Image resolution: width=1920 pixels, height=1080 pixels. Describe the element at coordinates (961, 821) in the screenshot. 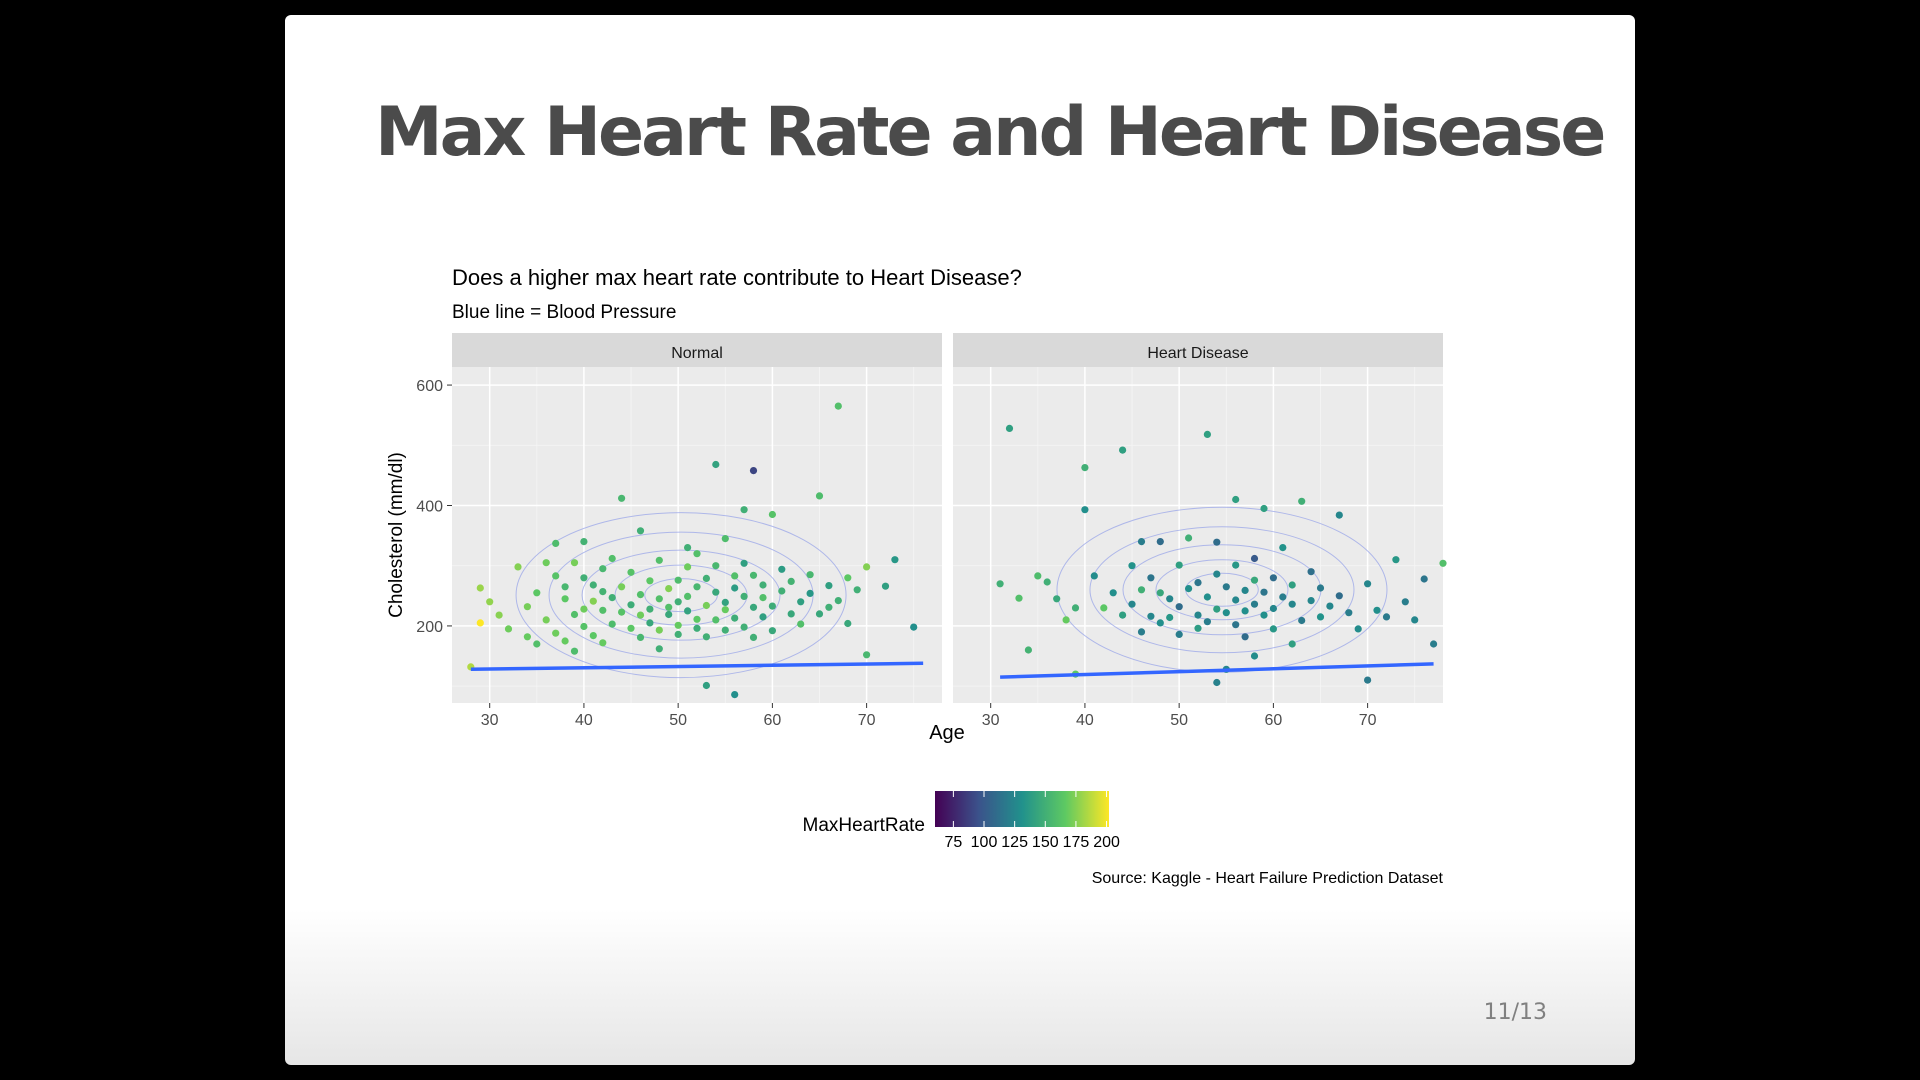

I see `legend: MaxHeartRate 75 100 125 150 175 200` at that location.